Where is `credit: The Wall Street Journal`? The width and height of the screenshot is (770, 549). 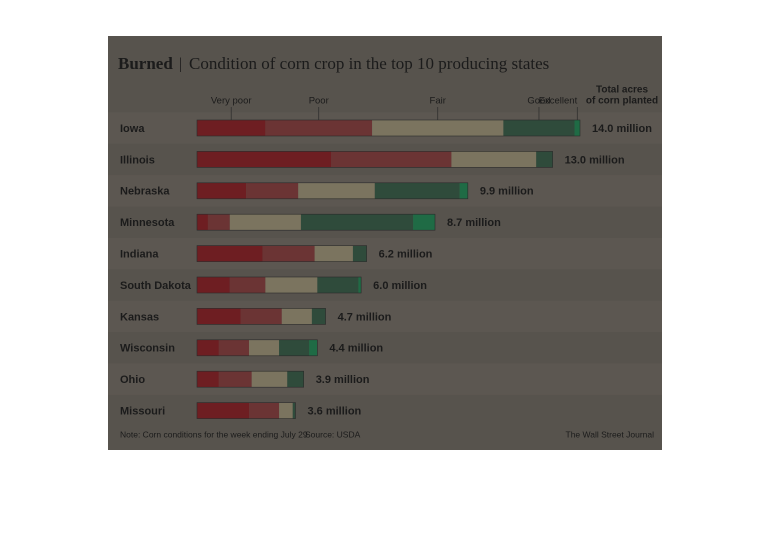
credit: The Wall Street Journal is located at coordinates (610, 434).